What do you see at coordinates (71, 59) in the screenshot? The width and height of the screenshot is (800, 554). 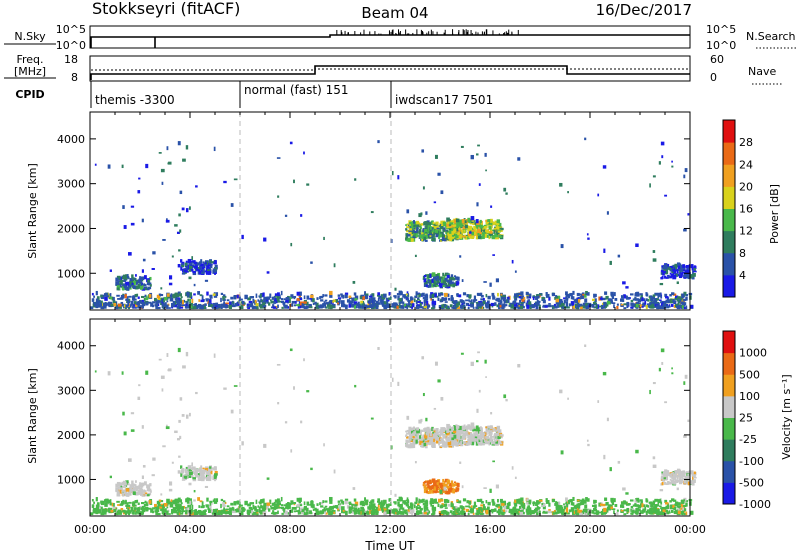 I see `freq-top-tick: 18` at bounding box center [71, 59].